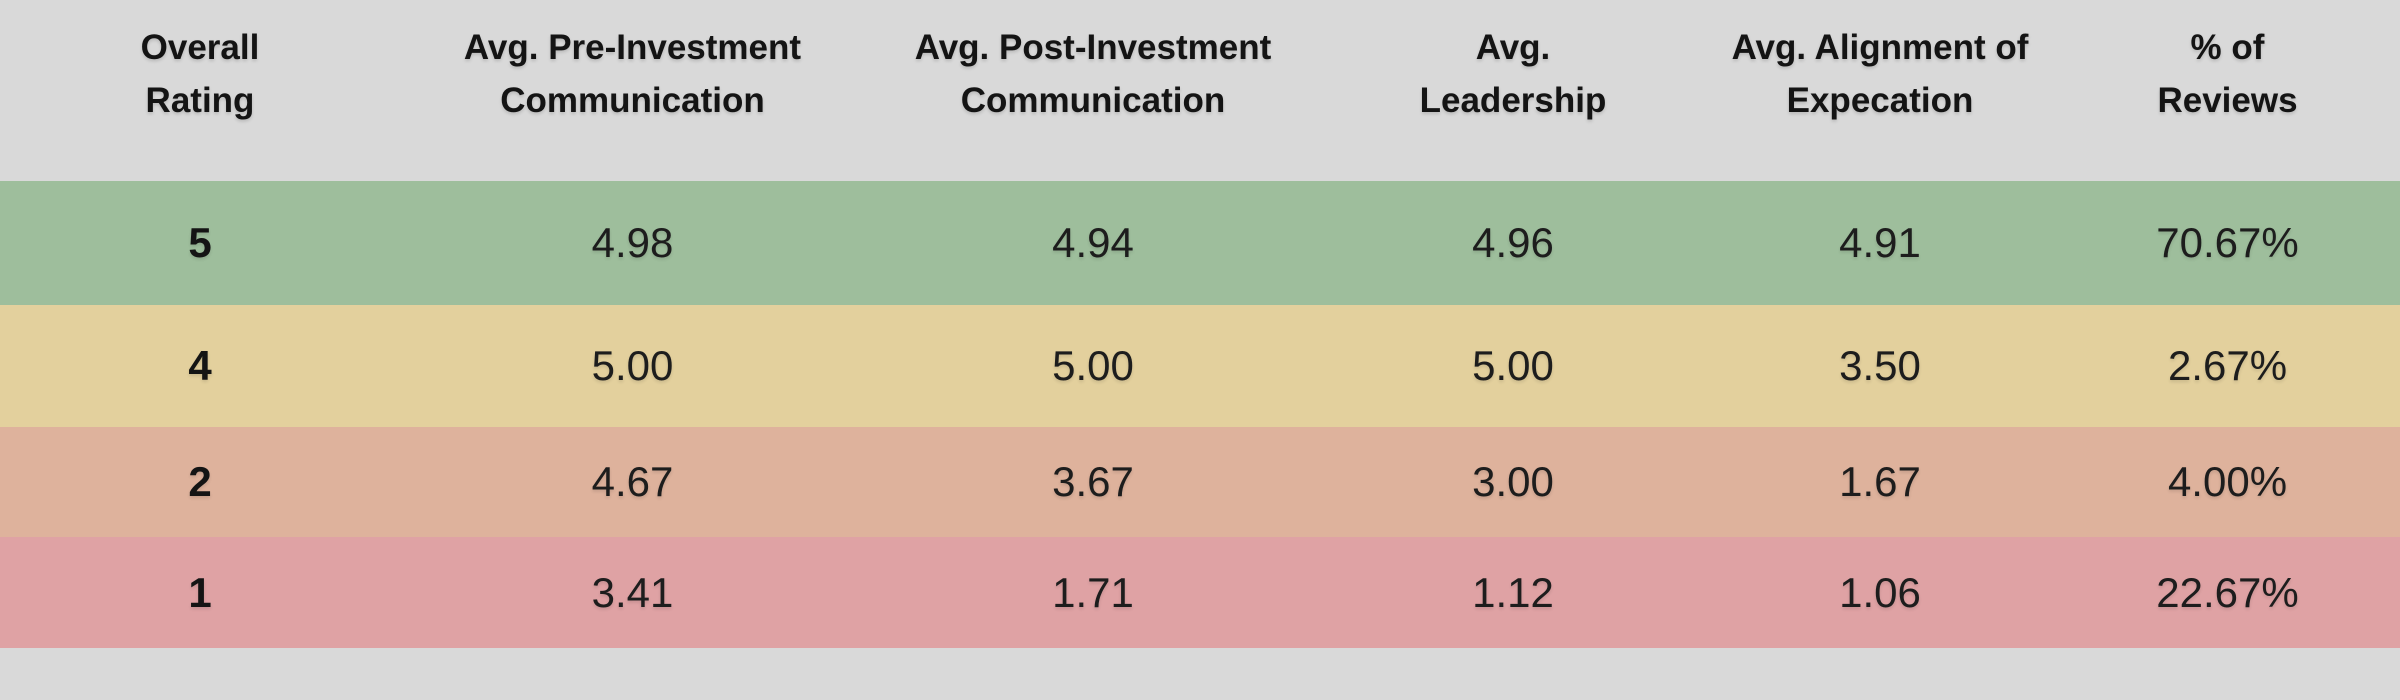 Image resolution: width=2400 pixels, height=700 pixels. I want to click on column-header-avg-leadership: Avg. Leadership, so click(1513, 74).